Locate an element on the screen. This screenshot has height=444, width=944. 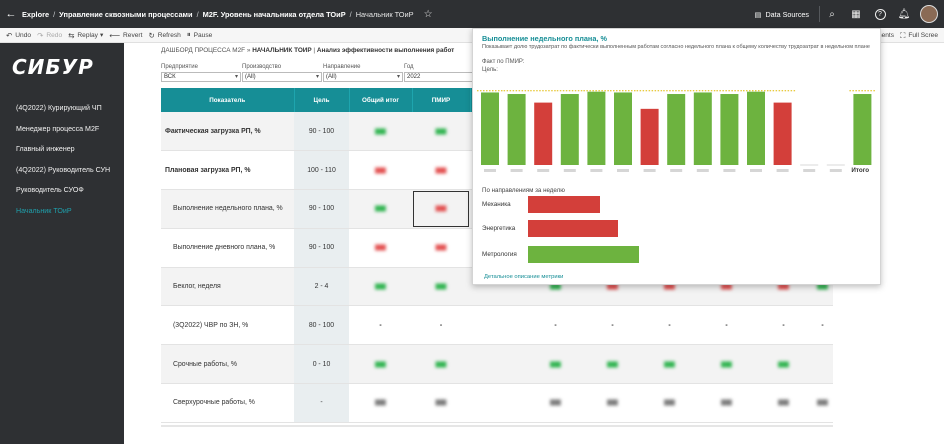
row-name: Беклог, неделя is located at coordinates (227, 287).